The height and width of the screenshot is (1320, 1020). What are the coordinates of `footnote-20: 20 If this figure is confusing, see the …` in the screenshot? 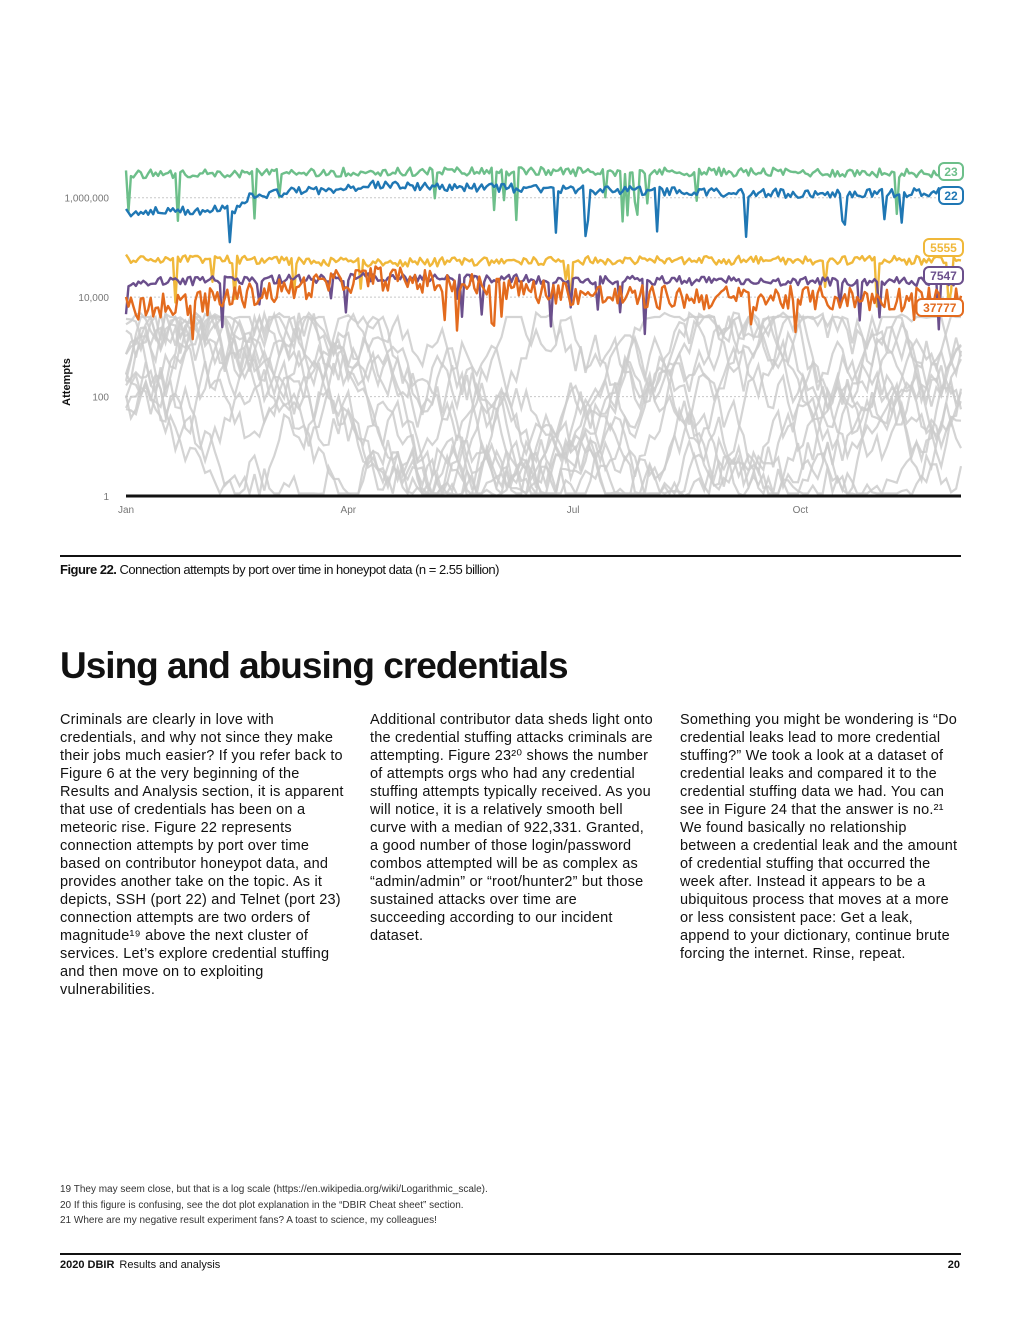 It's located at (262, 1205).